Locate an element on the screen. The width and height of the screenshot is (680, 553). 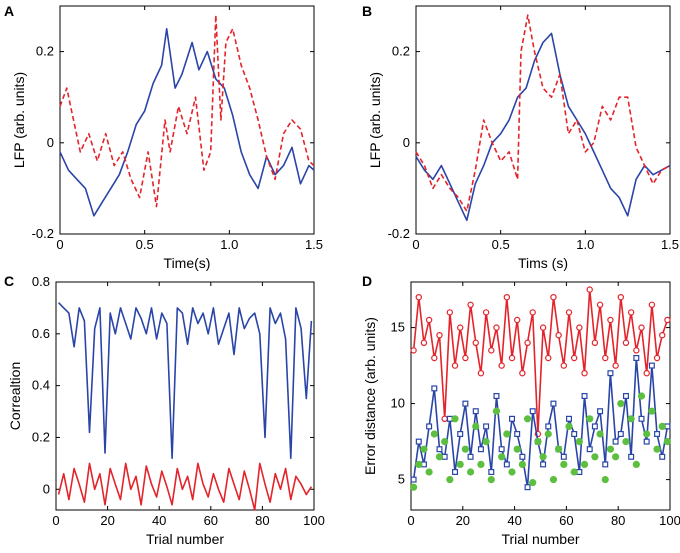
panel-a-label: A is located at coordinates (9, 11).